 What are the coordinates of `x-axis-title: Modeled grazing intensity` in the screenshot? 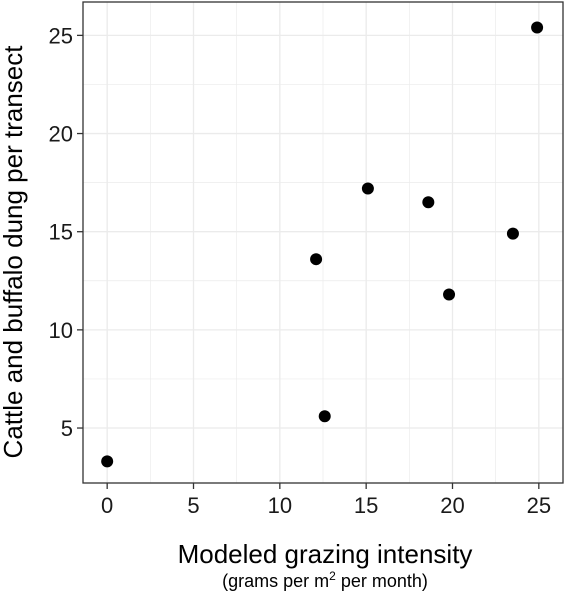 It's located at (325, 554).